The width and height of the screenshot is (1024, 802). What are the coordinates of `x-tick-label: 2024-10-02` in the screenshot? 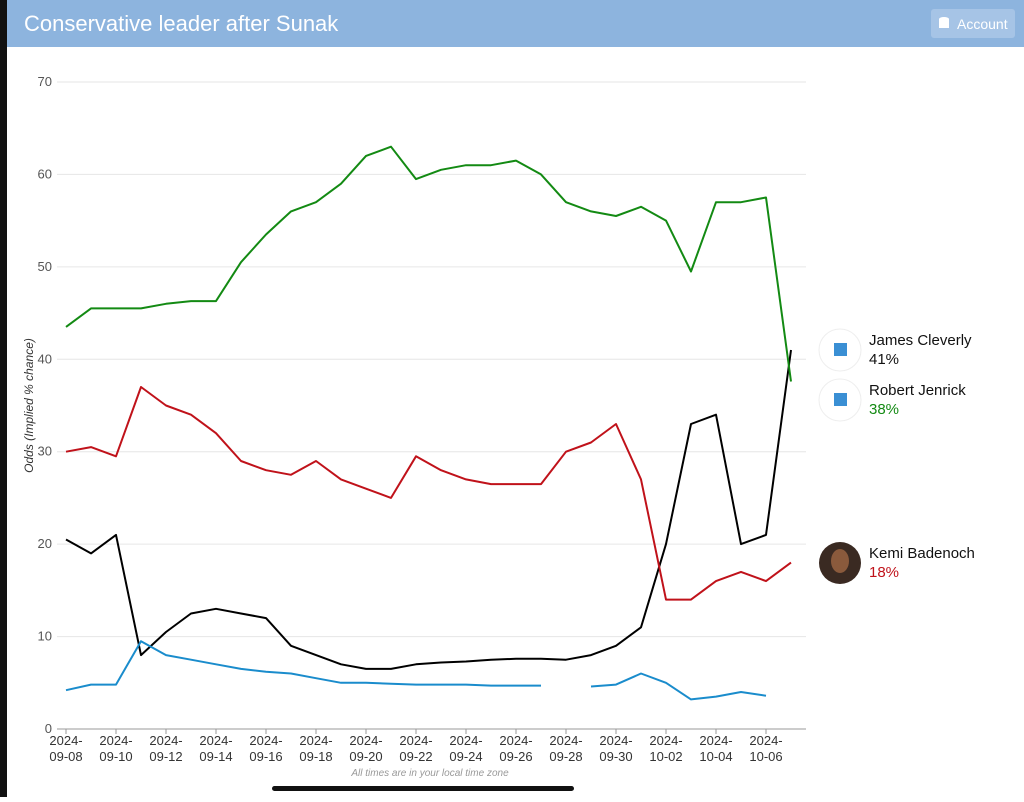 It's located at (665, 748).